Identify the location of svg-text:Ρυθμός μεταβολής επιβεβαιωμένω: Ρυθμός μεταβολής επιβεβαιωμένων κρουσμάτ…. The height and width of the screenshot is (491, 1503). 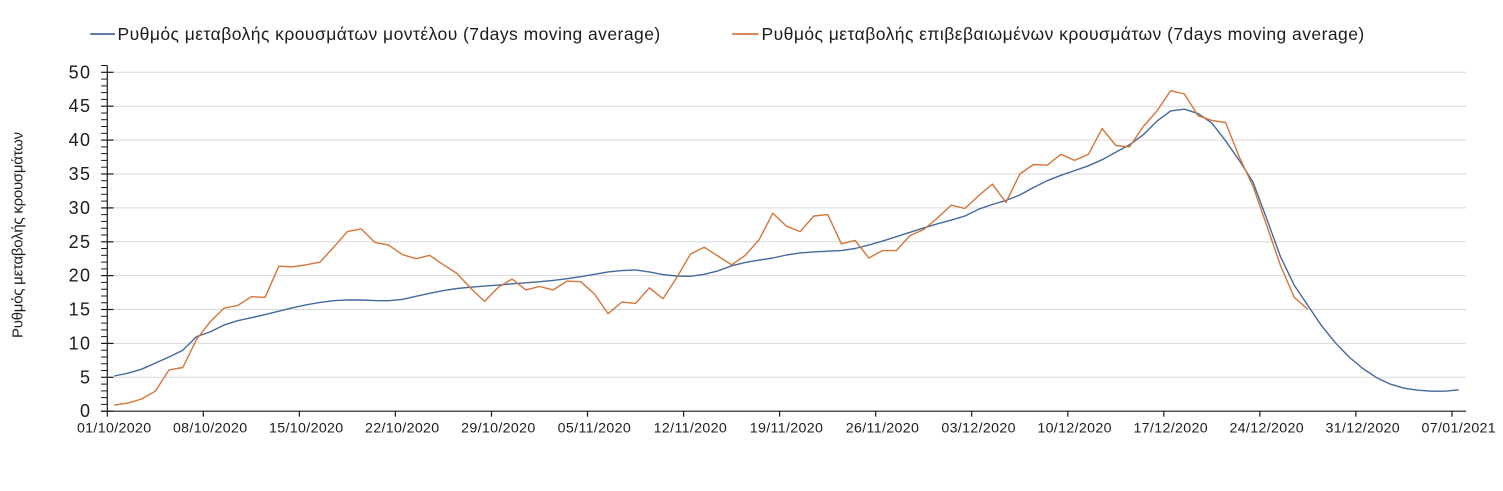
(1063, 34).